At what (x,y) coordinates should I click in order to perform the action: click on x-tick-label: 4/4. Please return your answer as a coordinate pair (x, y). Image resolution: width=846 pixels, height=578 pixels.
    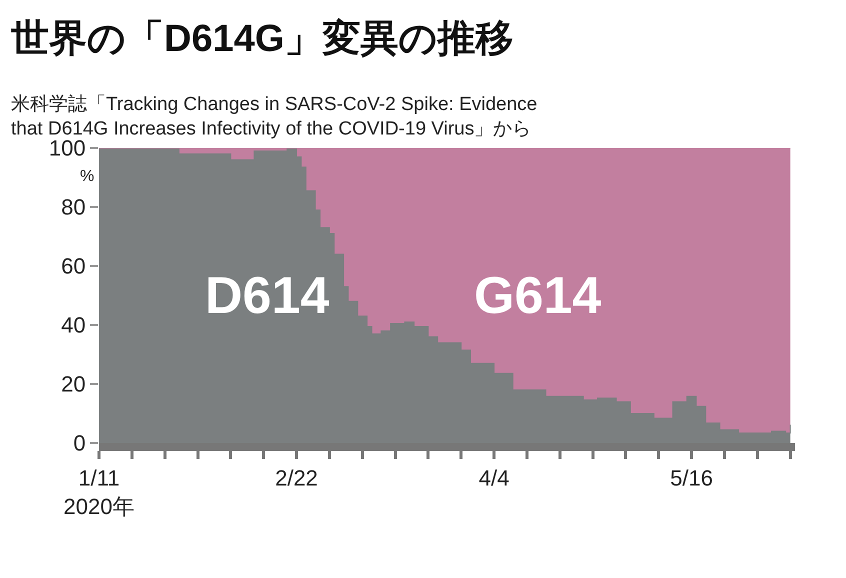
    Looking at the image, I should click on (494, 477).